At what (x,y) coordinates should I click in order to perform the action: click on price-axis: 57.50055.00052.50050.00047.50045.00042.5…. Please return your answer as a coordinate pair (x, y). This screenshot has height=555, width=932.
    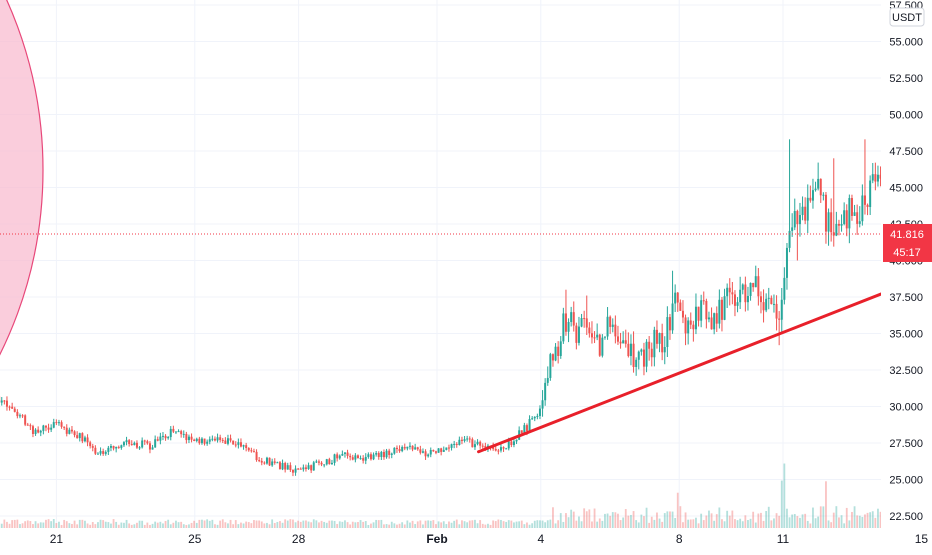
    Looking at the image, I should click on (906, 264).